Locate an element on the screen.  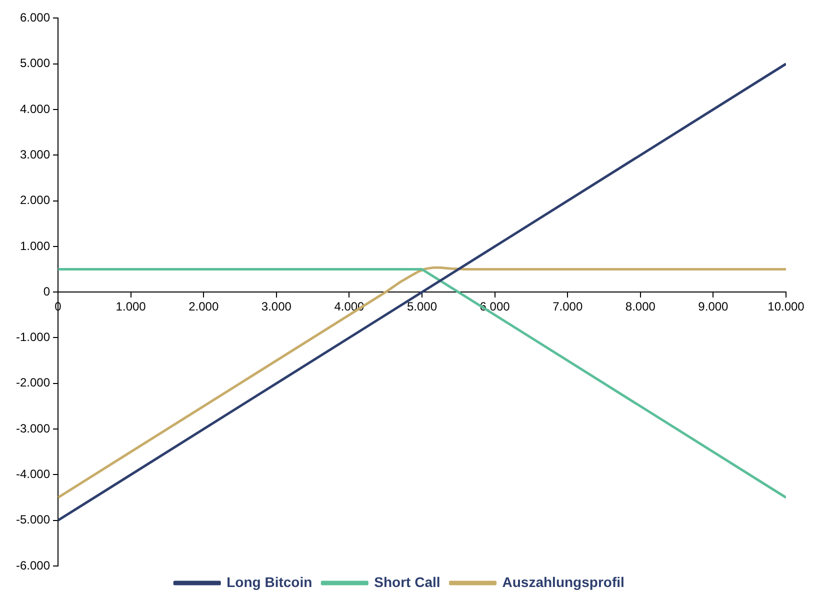
y-tick-label: -2.000 is located at coordinates (33, 383).